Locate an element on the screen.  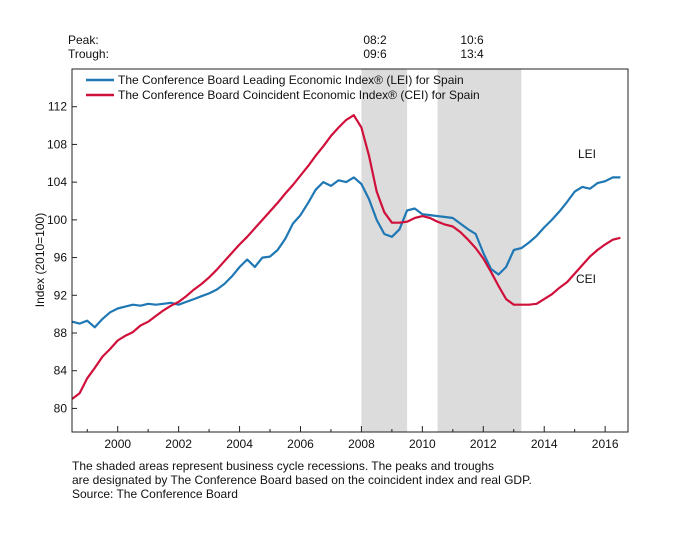
cei-end-label: CEI is located at coordinates (586, 279).